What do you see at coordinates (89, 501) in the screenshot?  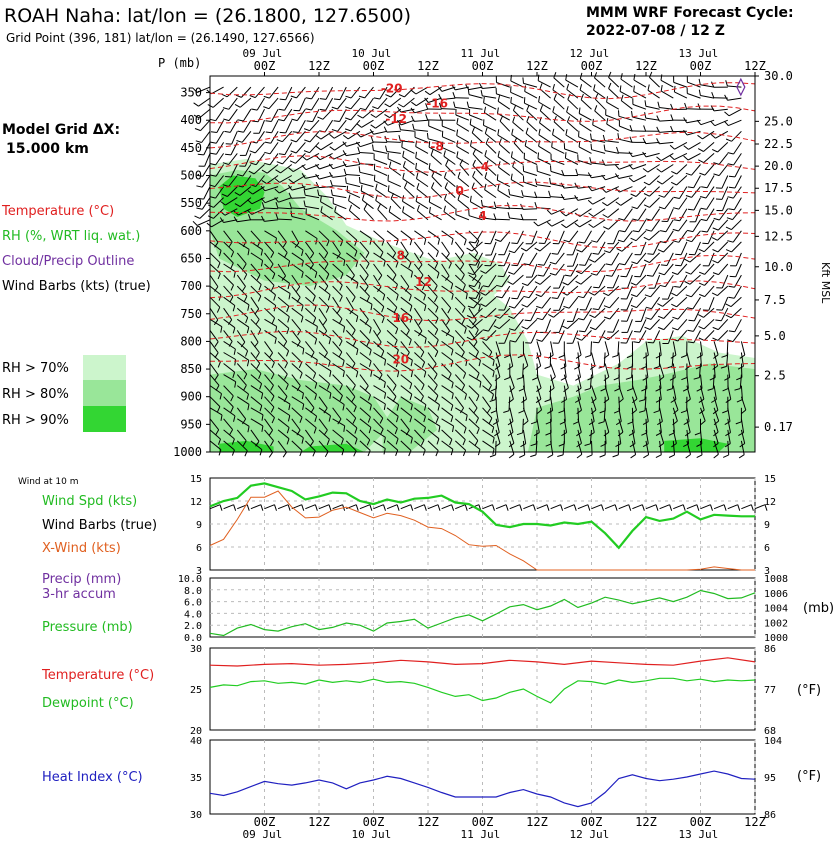 I see `legend-wind-speed: Wind Spd (kts)` at bounding box center [89, 501].